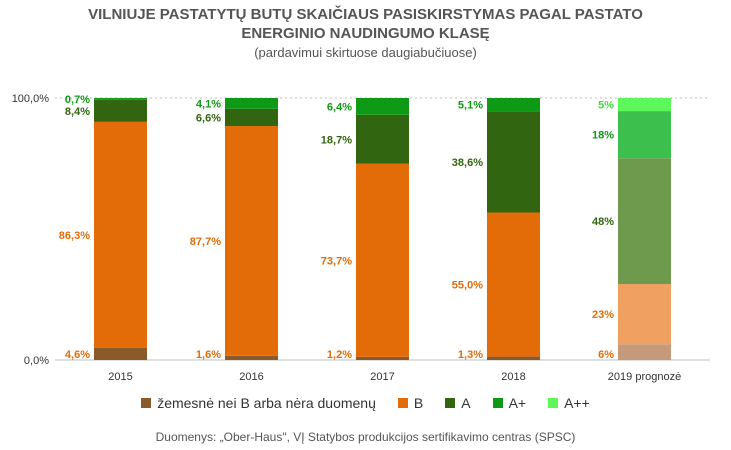  I want to click on y-tick-label: 100,0%, so click(31, 99).